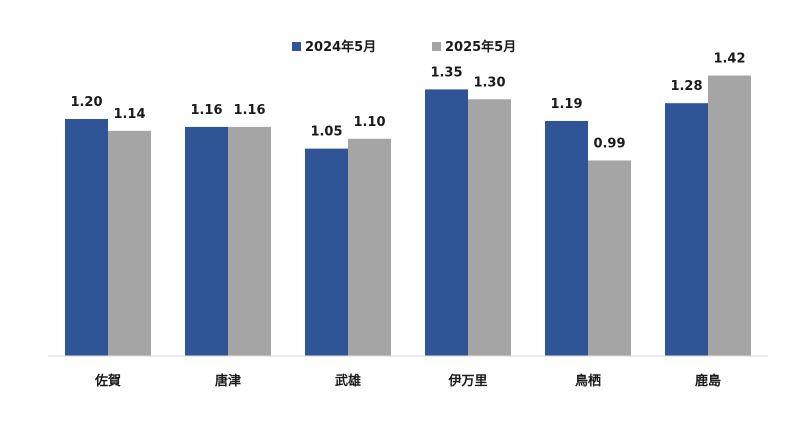 This screenshot has width=800, height=443. I want to click on data-label-1-1: 1.16, so click(249, 110).